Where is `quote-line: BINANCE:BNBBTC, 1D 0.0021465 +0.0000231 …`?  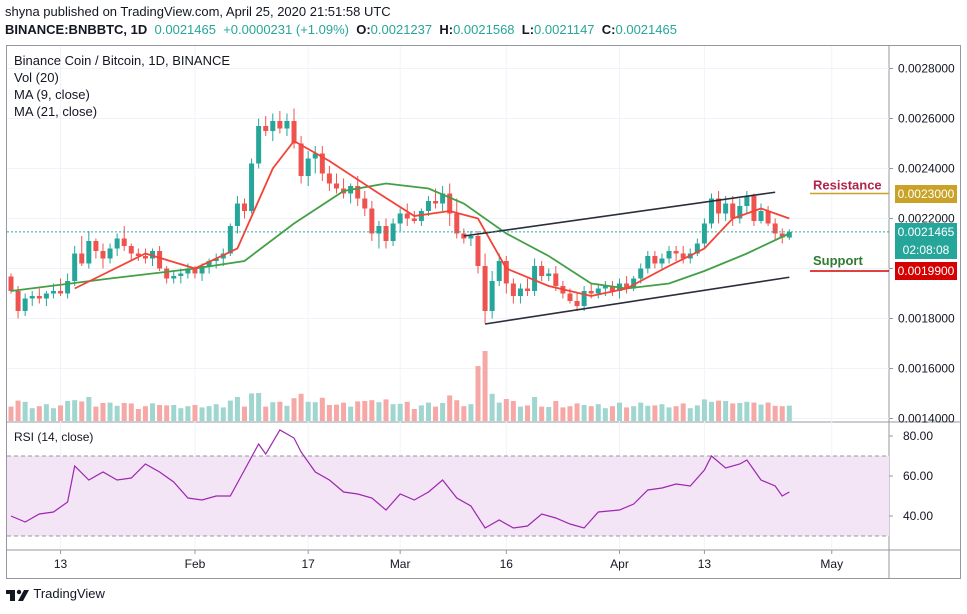
quote-line: BINANCE:BNBBTC, 1D 0.0021465 +0.0000231 … is located at coordinates (341, 29).